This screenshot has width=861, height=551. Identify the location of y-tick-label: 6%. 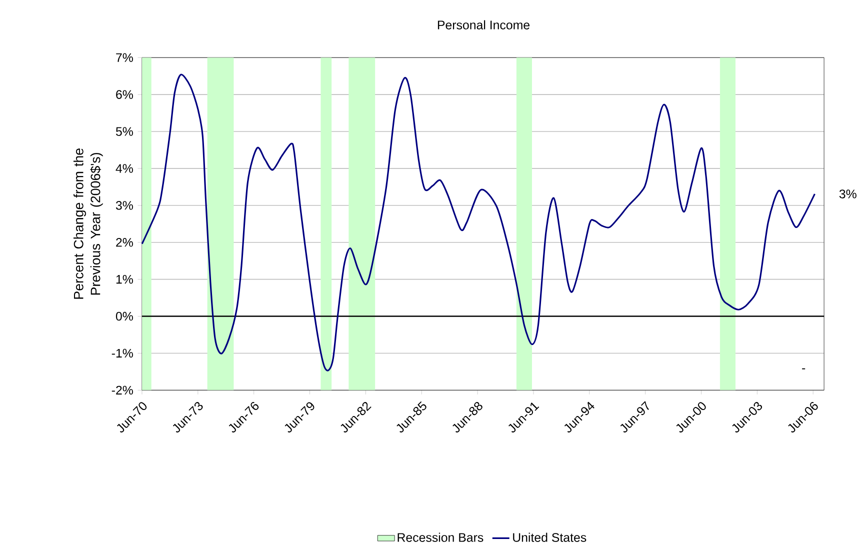
(124, 94).